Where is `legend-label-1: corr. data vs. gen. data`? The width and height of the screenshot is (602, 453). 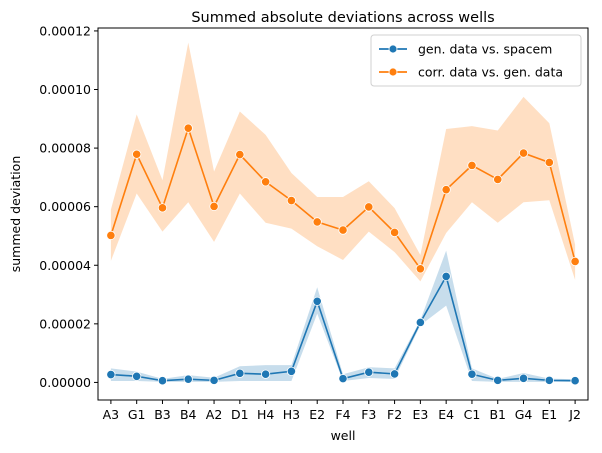
legend-label-1: corr. data vs. gen. data is located at coordinates (490, 72).